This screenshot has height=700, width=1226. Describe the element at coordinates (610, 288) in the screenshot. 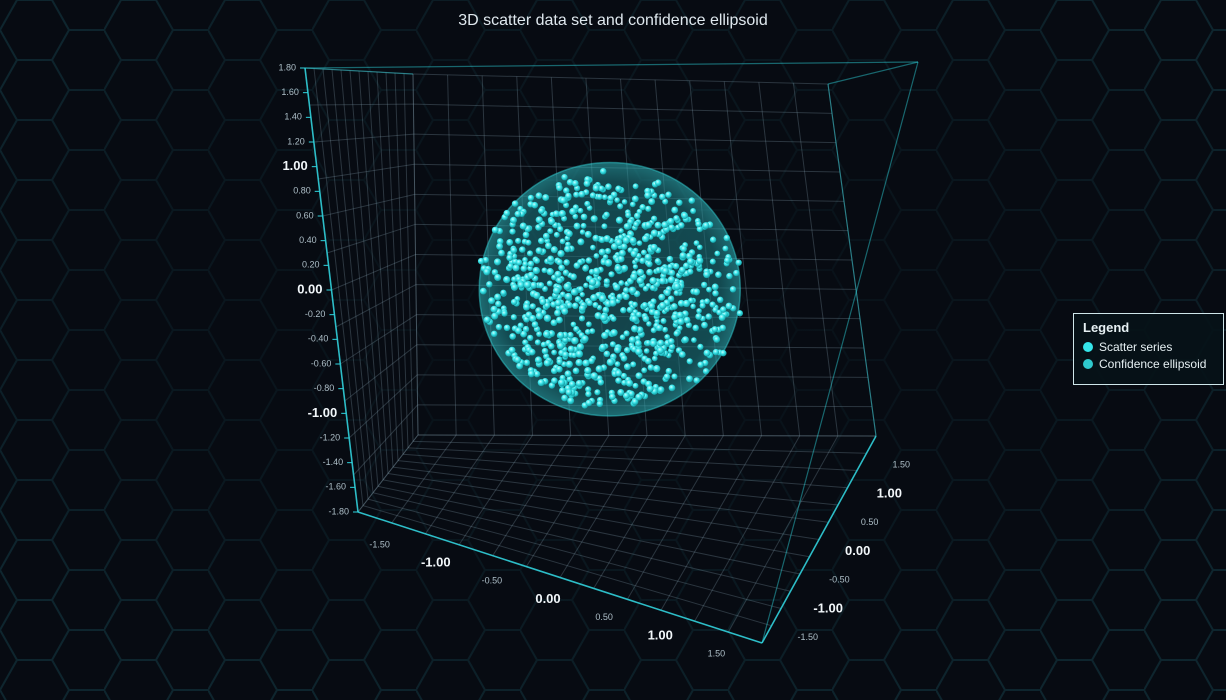

I see `scatter-points-layer` at that location.